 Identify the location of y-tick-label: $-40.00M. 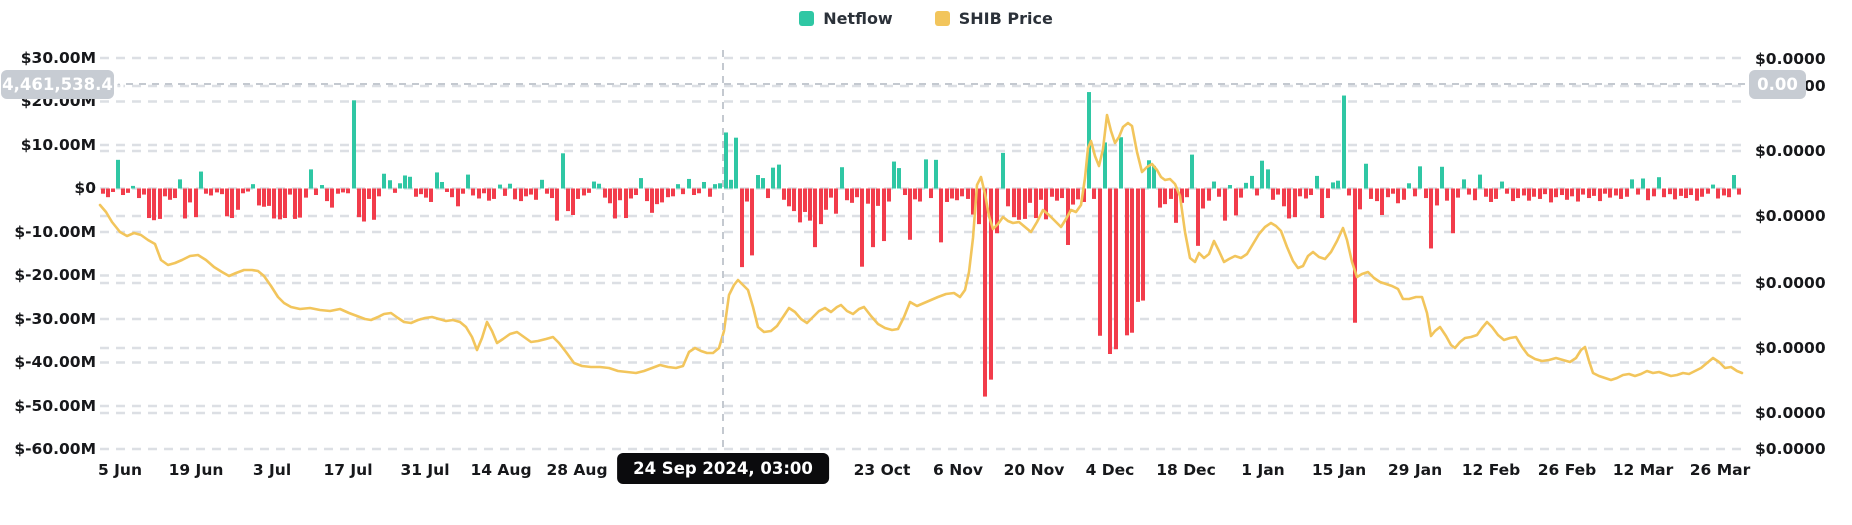
(55, 362).